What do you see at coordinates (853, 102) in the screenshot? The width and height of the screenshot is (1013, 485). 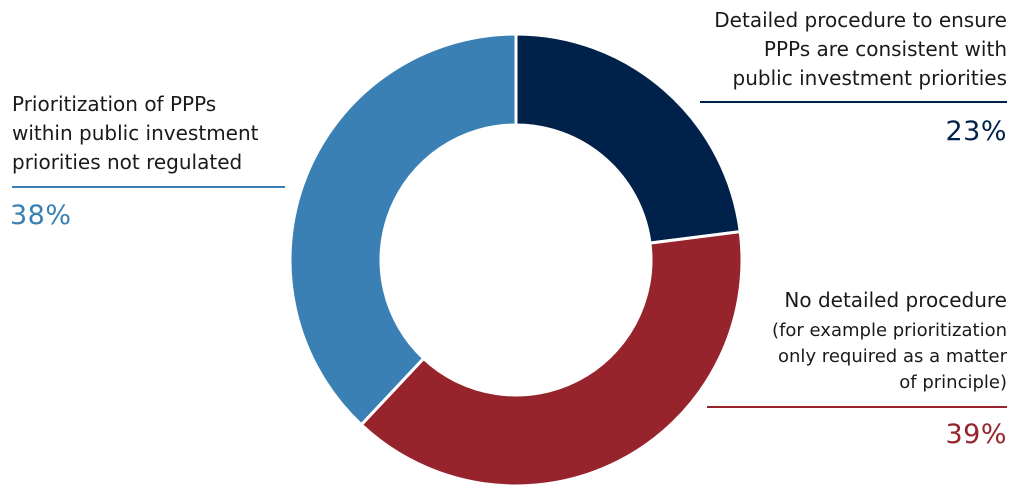 I see `leader-rule-detailed-procedure` at bounding box center [853, 102].